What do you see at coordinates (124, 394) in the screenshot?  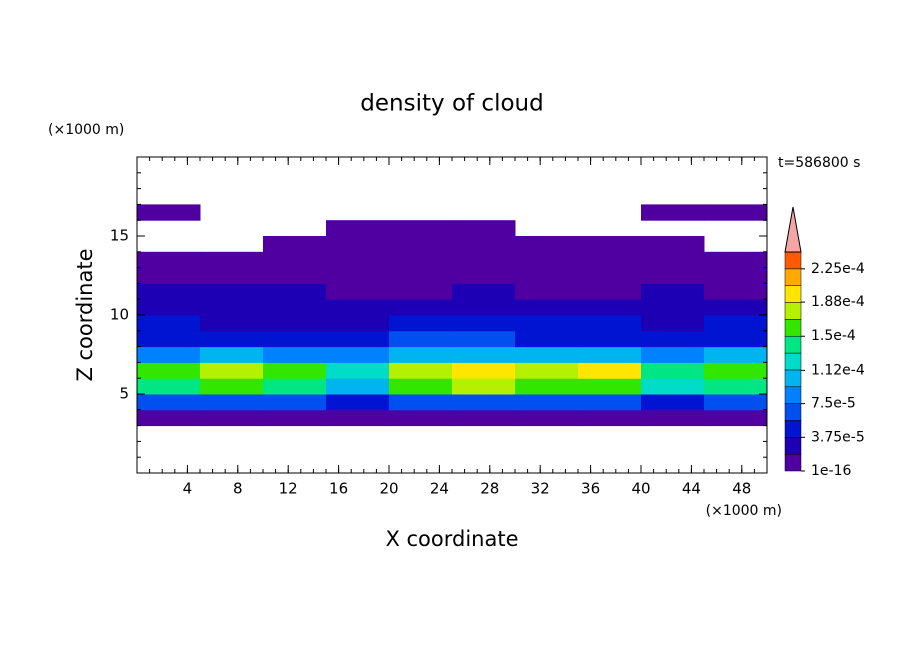 I see `y-tick-label: 5` at bounding box center [124, 394].